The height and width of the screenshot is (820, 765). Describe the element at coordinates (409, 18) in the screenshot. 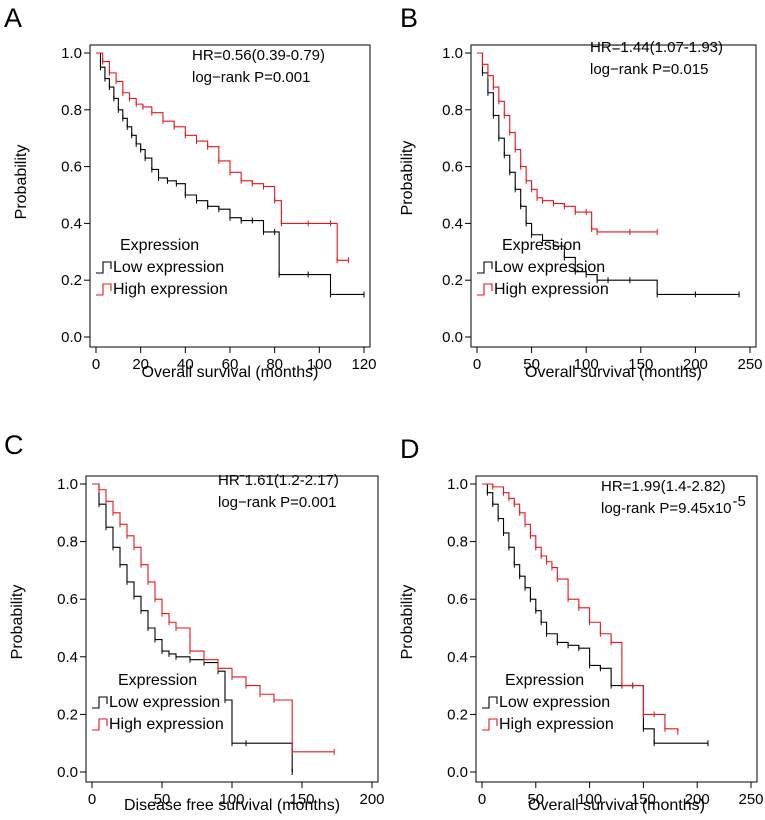

I see `panel-letter: B` at that location.